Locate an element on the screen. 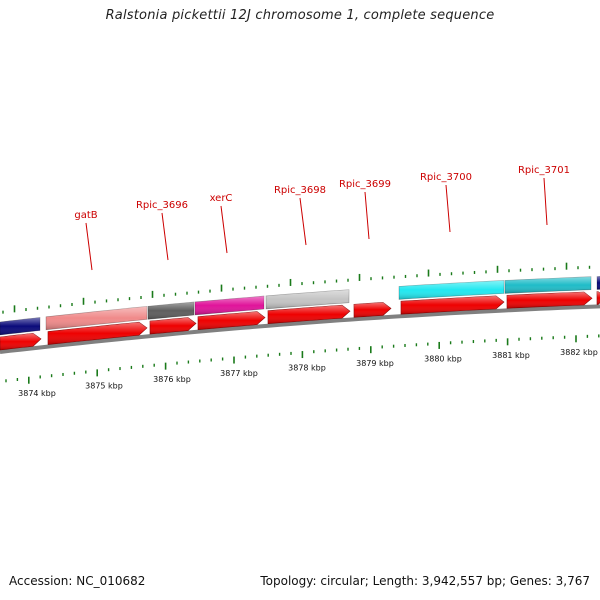  gene-label: Rpic_3696 is located at coordinates (162, 205).